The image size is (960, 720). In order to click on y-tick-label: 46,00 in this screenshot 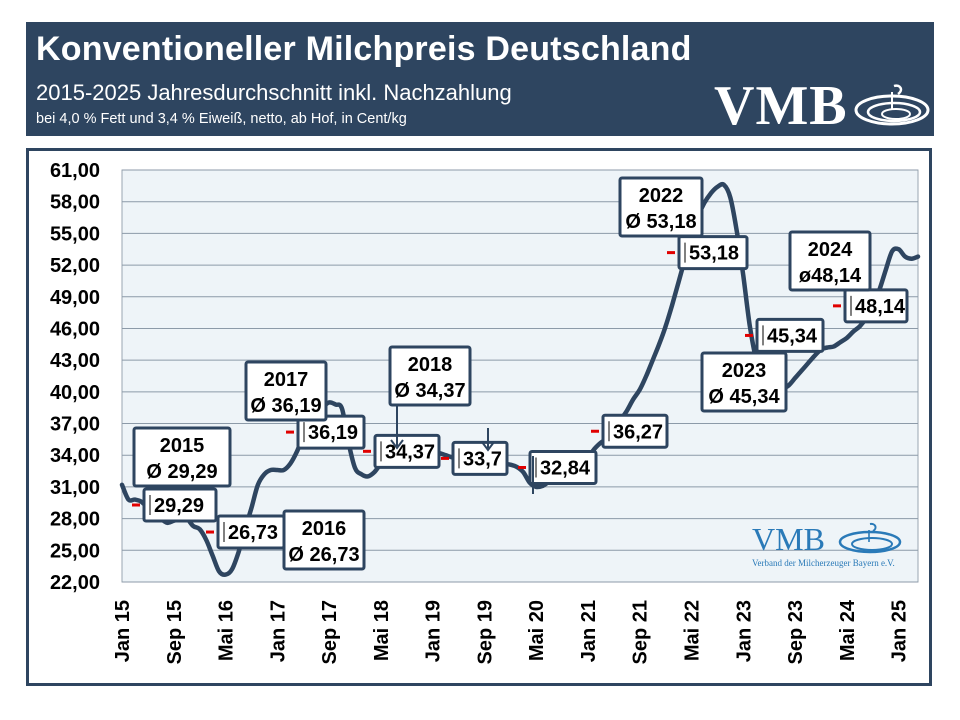, I will do `click(75, 329)`.